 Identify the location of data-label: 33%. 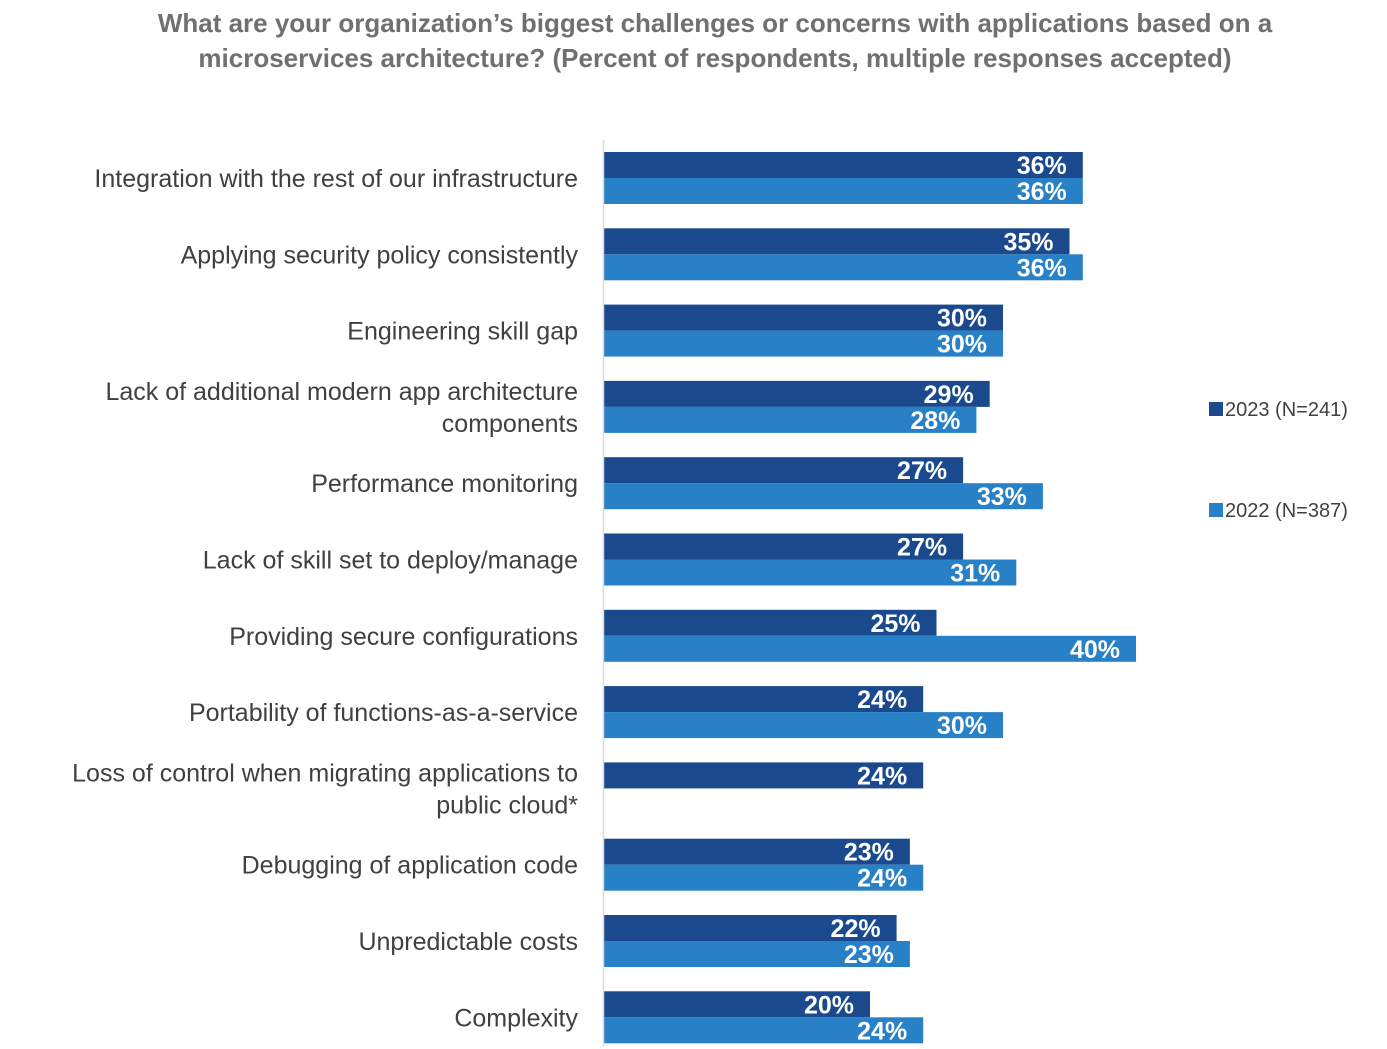
(1002, 497).